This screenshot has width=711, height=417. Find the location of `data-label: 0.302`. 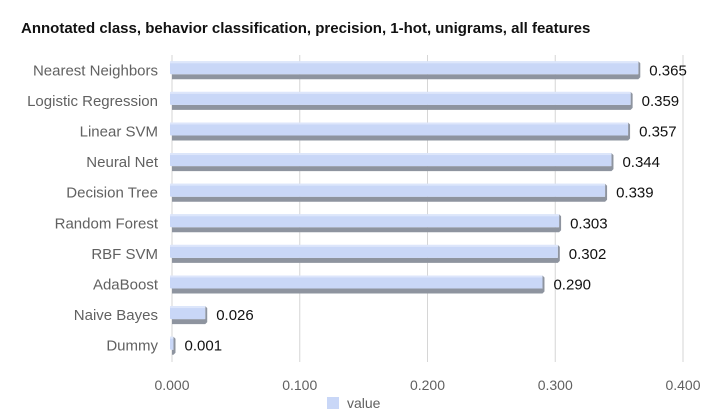

data-label: 0.302 is located at coordinates (588, 254).